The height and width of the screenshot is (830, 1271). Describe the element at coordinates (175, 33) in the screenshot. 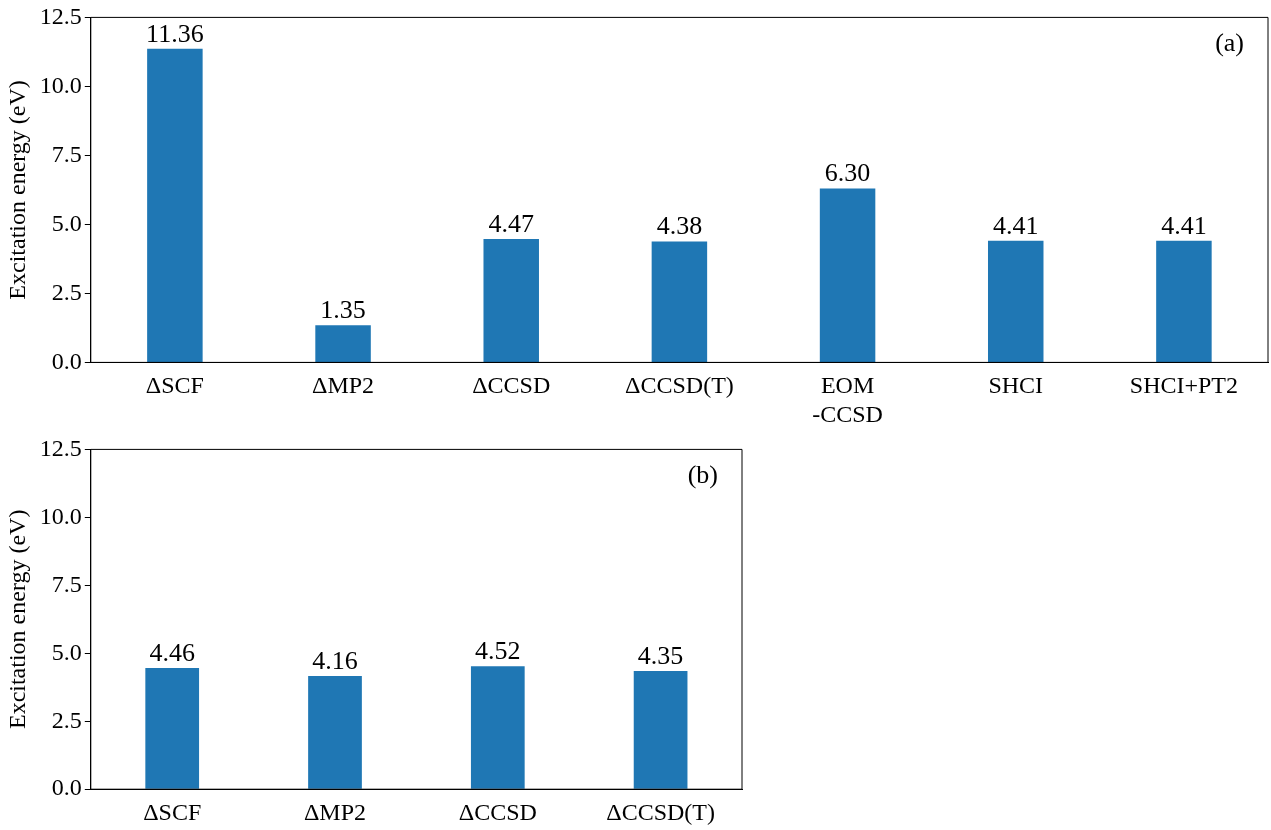

I see `data-label: 11.36` at that location.